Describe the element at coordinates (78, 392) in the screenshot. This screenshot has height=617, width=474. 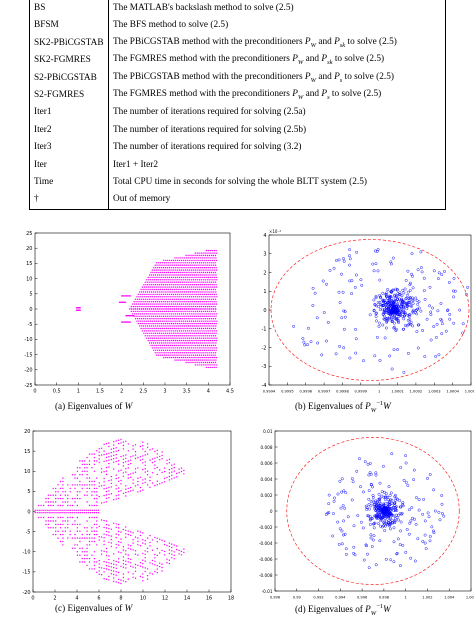
I see `x-tick-label: 1` at that location.